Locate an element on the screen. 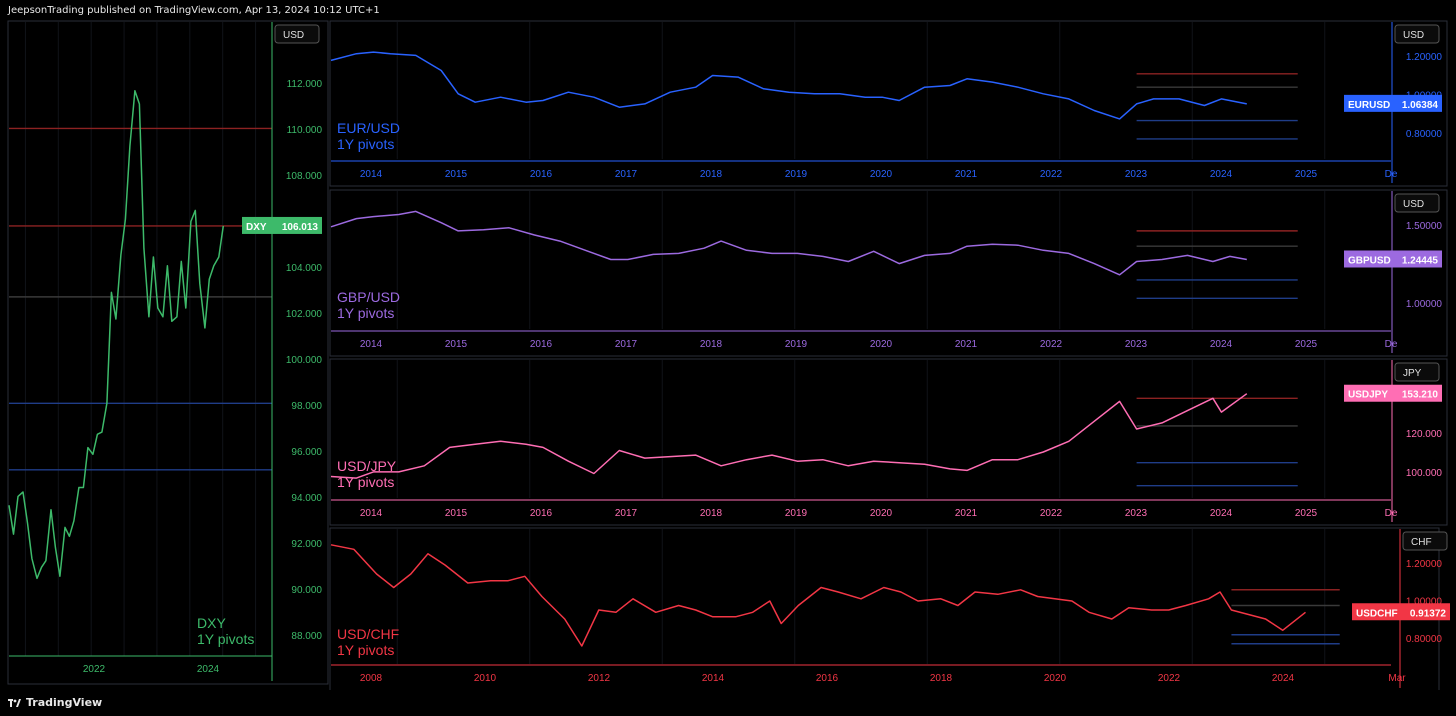 Image resolution: width=1456 pixels, height=716 pixels. y-tick-label: 90.000 is located at coordinates (306, 590).